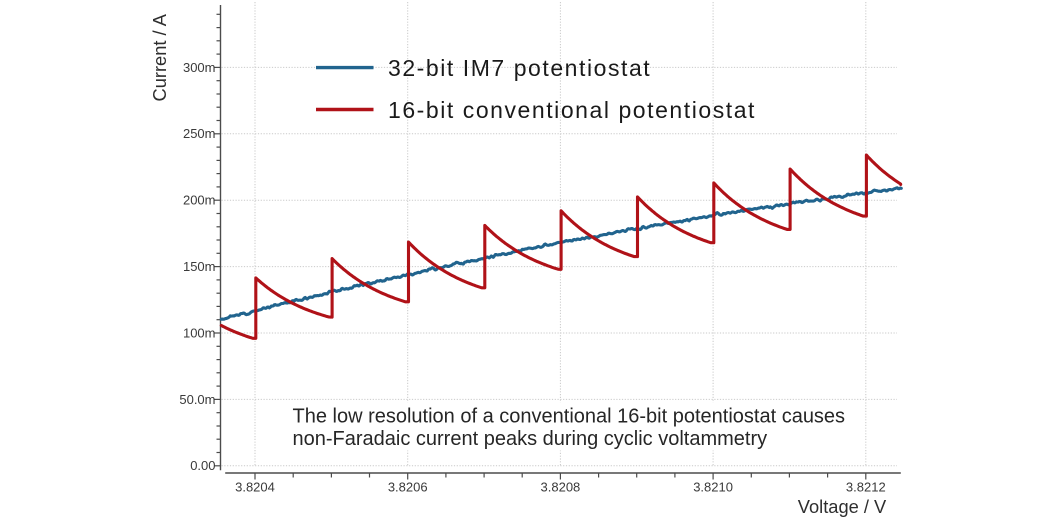 The width and height of the screenshot is (1052, 526). Describe the element at coordinates (202, 465) in the screenshot. I see `svg-text: 0.00` at that location.